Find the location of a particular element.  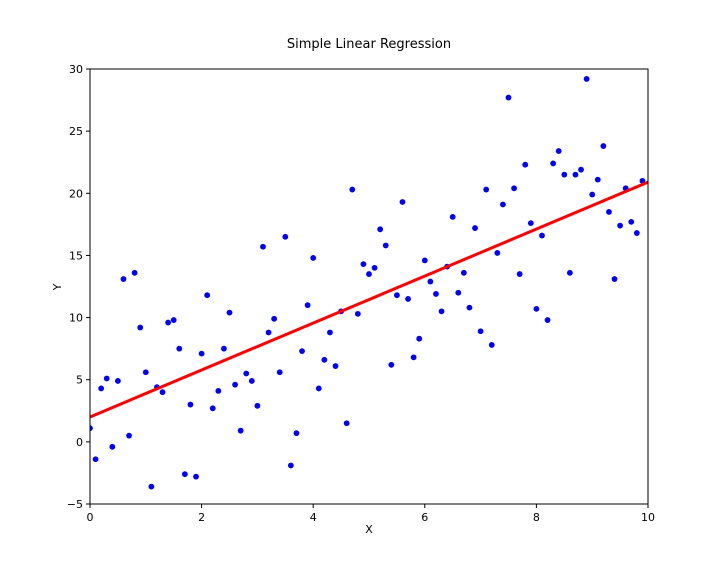

x-axis-label: X is located at coordinates (369, 529).